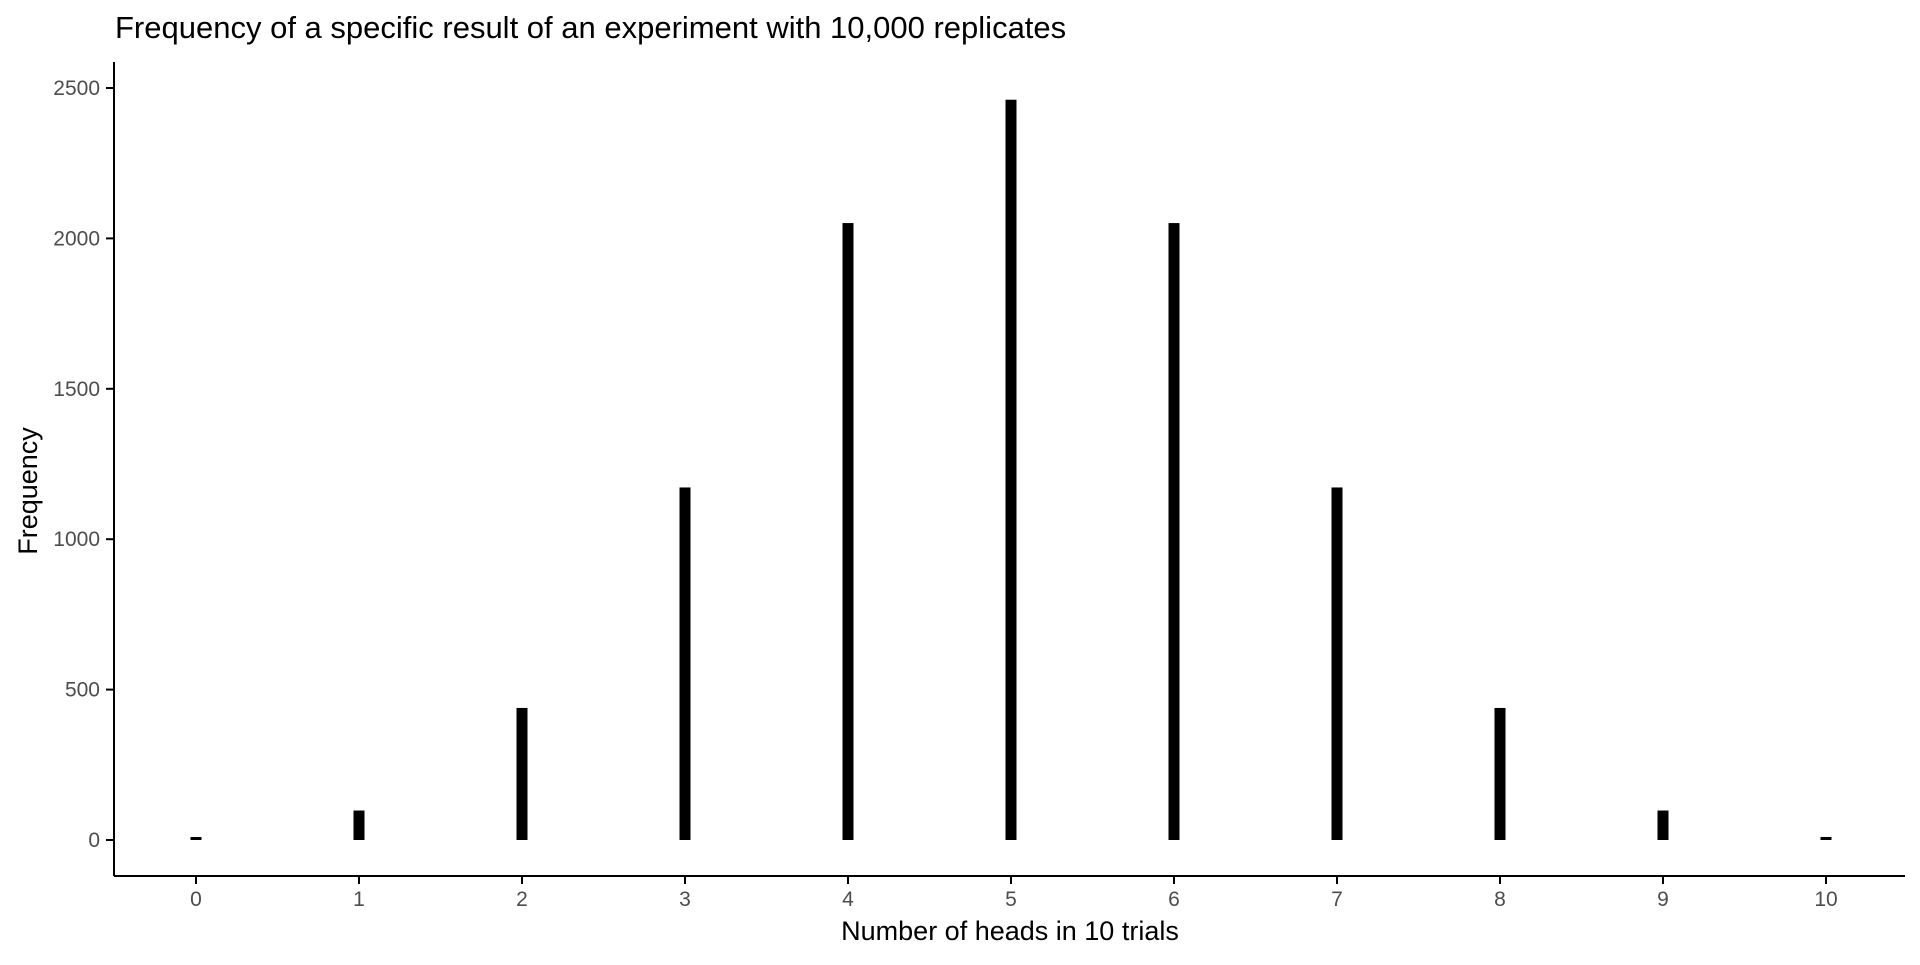  Describe the element at coordinates (522, 899) in the screenshot. I see `x-tick-label-2: 2` at that location.